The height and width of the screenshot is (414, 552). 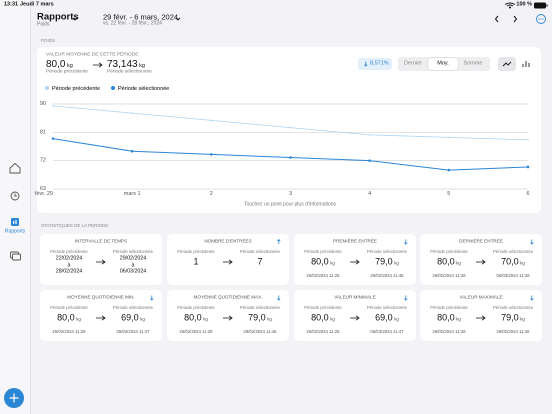 I want to click on legend-label: Période sélectionnée, so click(x=143, y=89).